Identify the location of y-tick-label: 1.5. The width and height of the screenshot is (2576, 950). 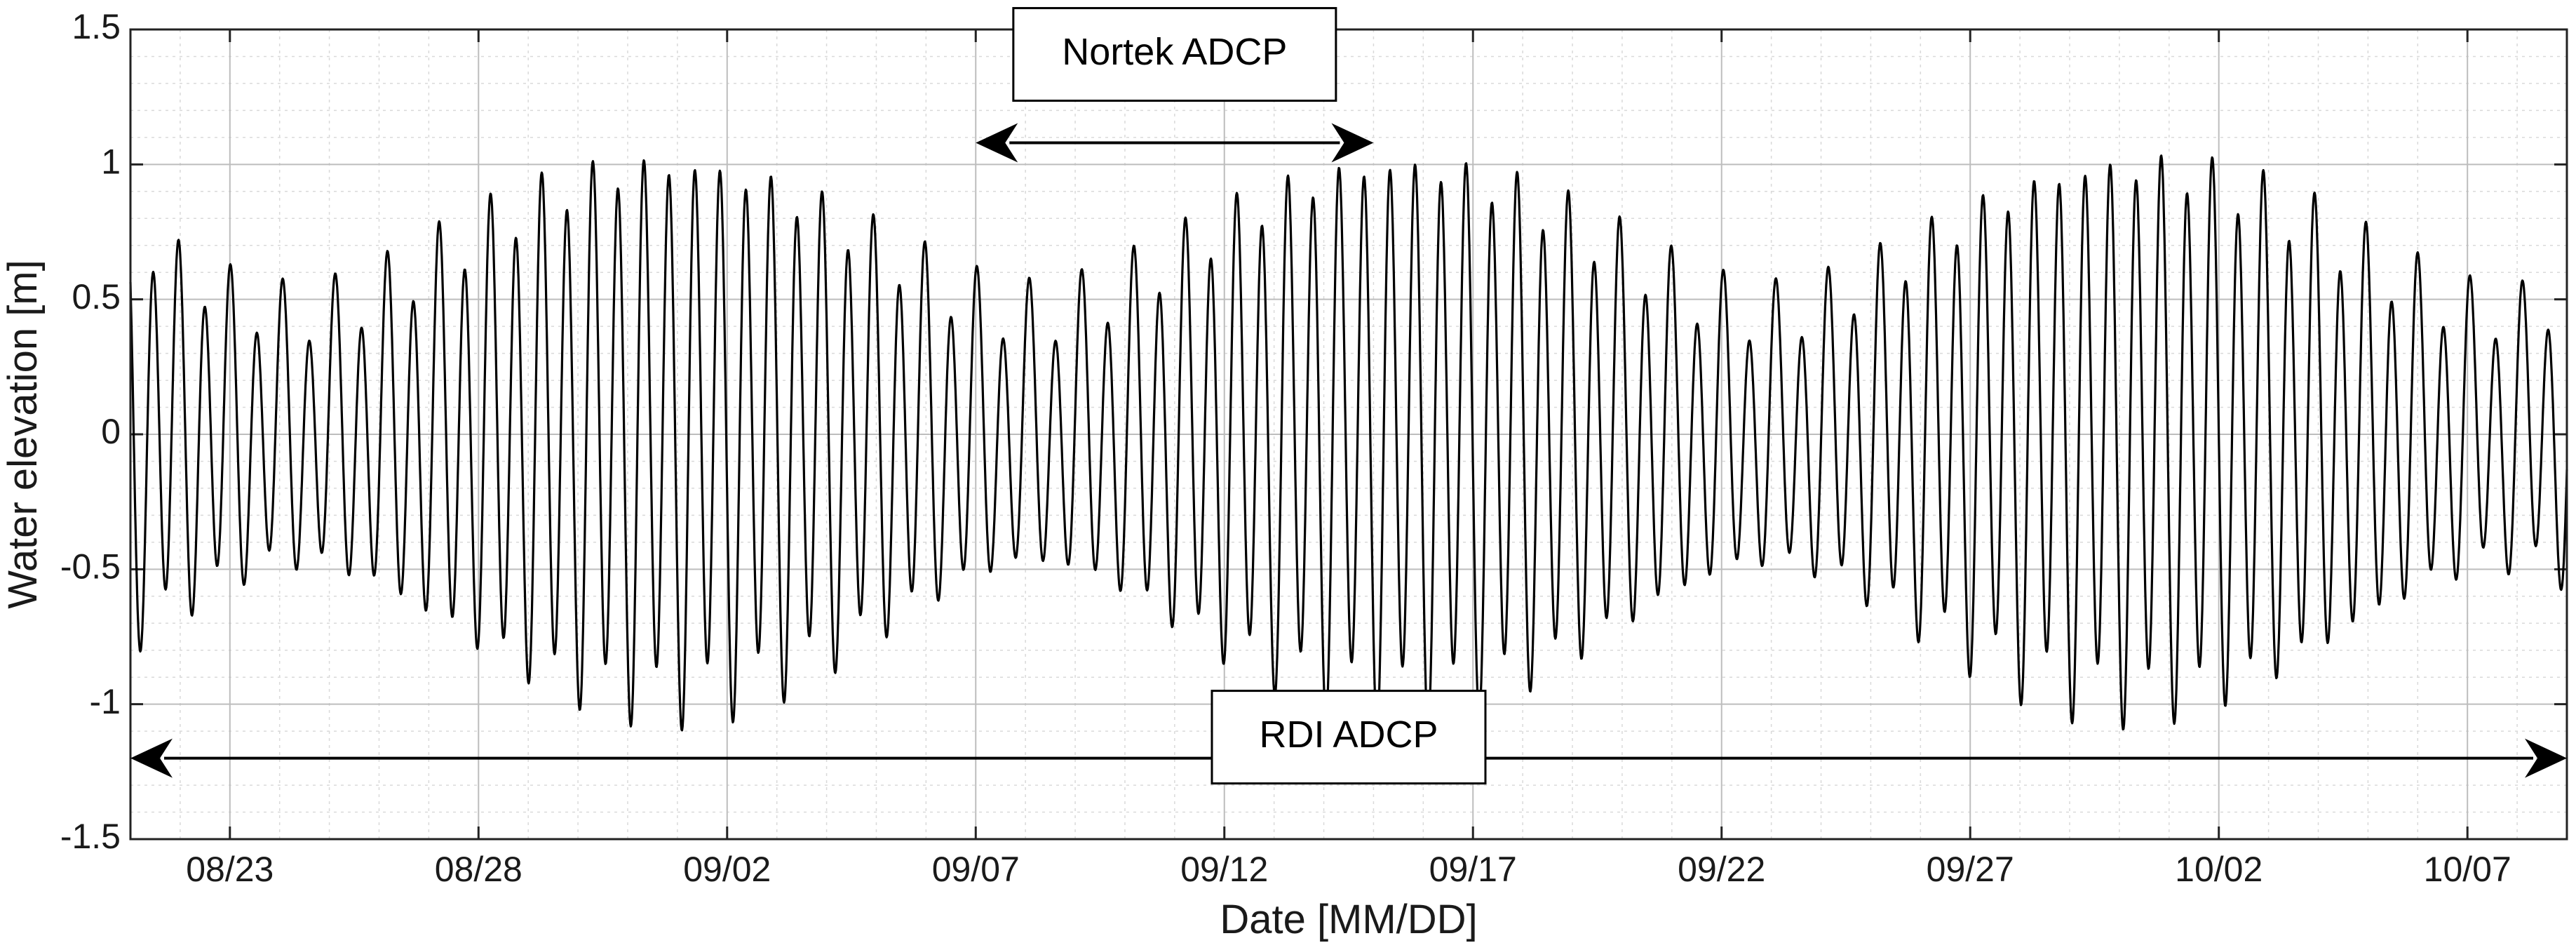
(96, 26).